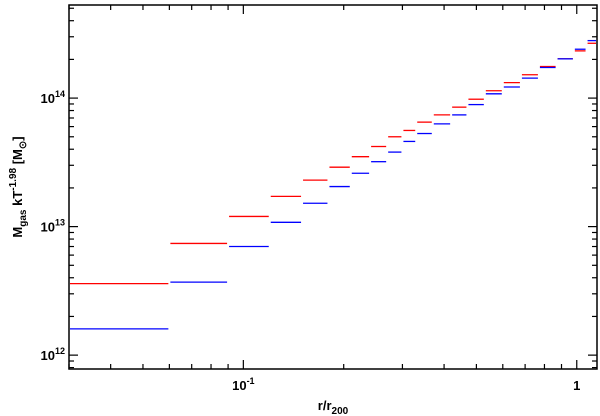 The width and height of the screenshot is (600, 416). I want to click on y-tick-label: 1012, so click(53, 354).